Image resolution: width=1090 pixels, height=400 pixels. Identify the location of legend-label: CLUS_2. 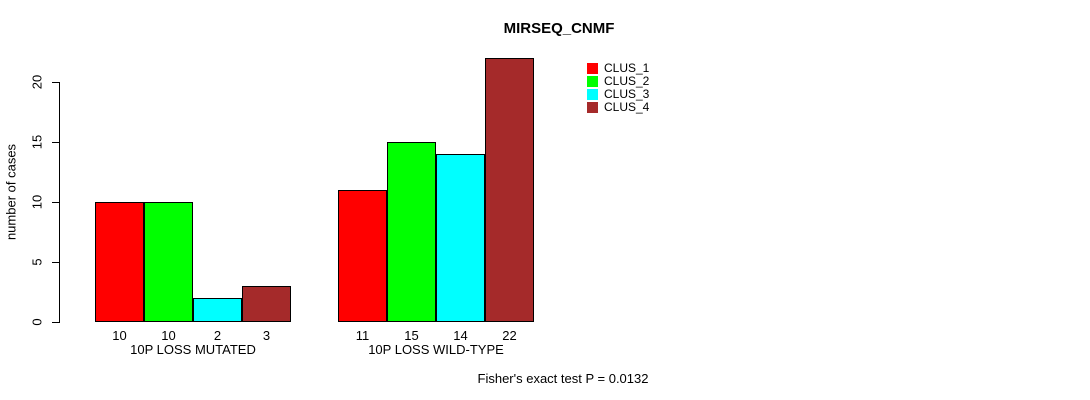
(627, 81).